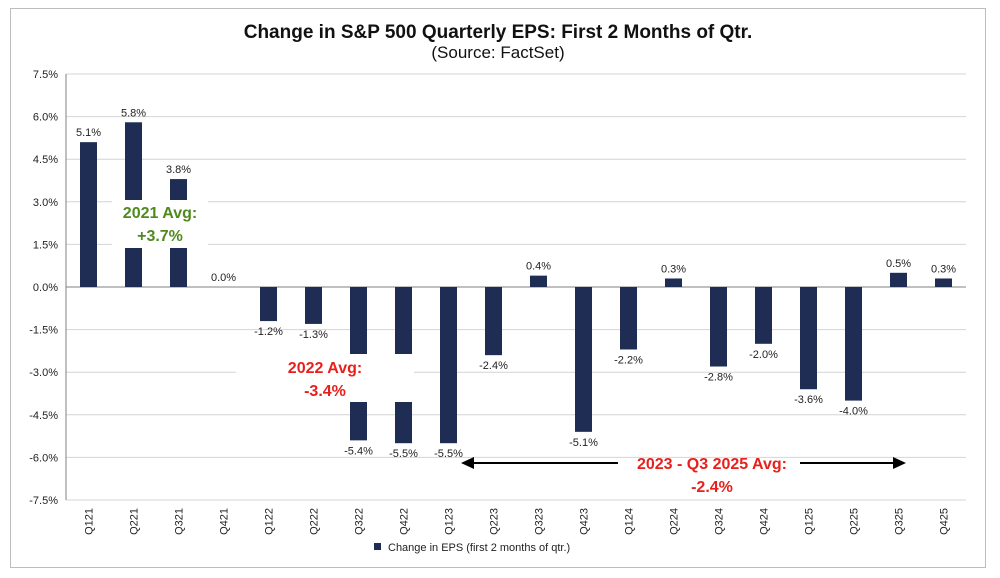 The width and height of the screenshot is (1000, 578). Describe the element at coordinates (495, 521) in the screenshot. I see `x-tick-label: Q223` at that location.